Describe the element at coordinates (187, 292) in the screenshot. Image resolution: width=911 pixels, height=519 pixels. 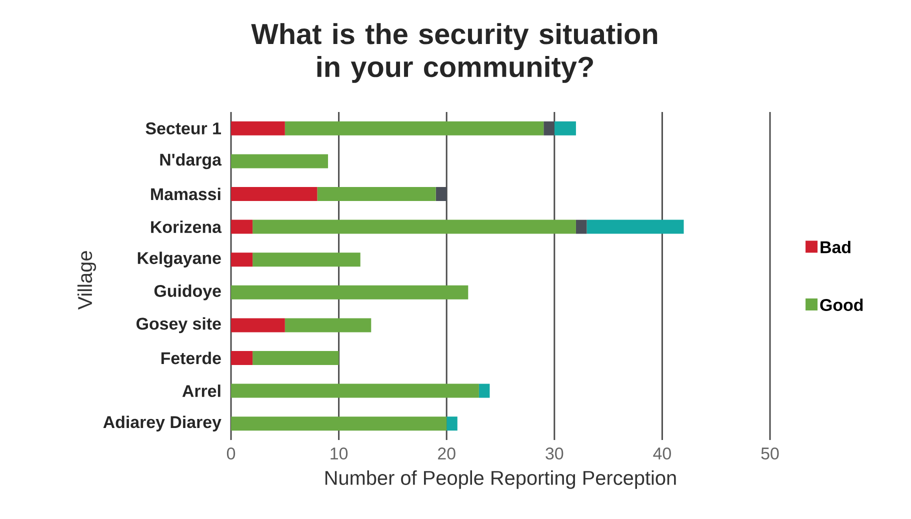
I see `y-tick-label: Guidoye` at that location.